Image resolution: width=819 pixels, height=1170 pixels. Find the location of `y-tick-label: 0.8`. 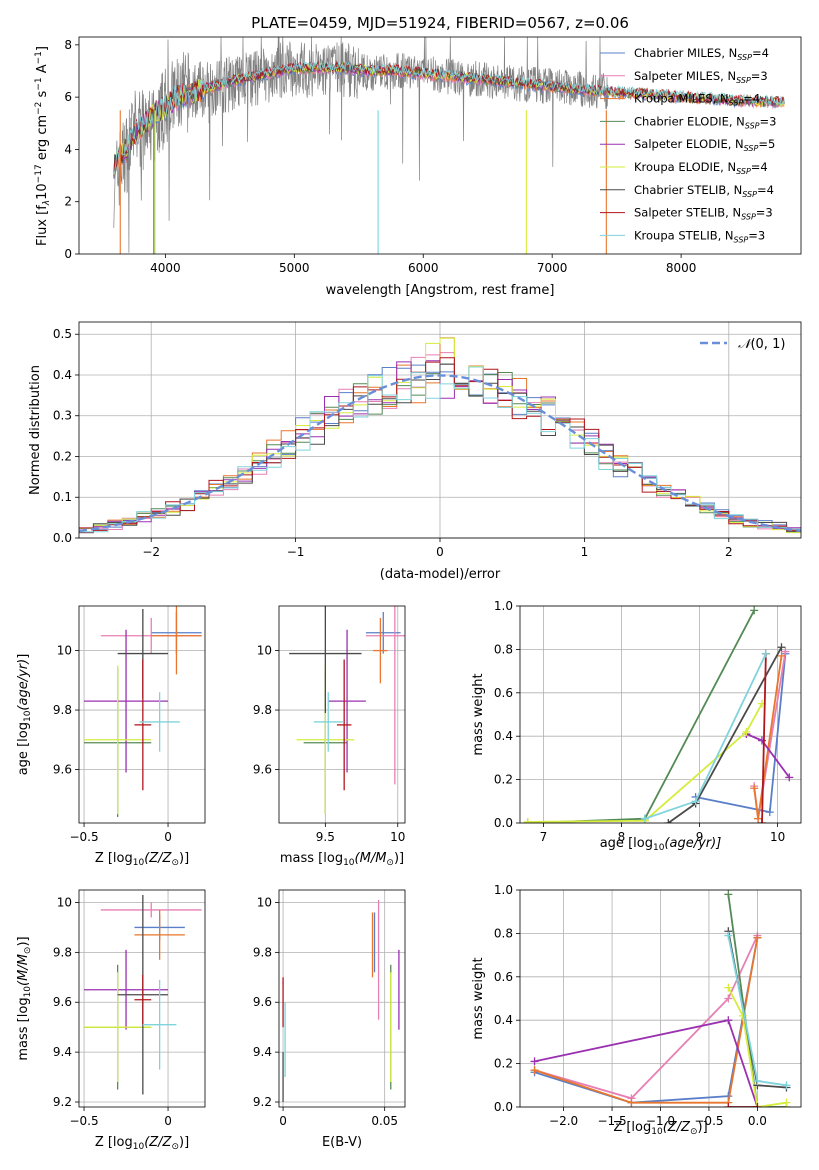

y-tick-label: 0.8 is located at coordinates (503, 649).